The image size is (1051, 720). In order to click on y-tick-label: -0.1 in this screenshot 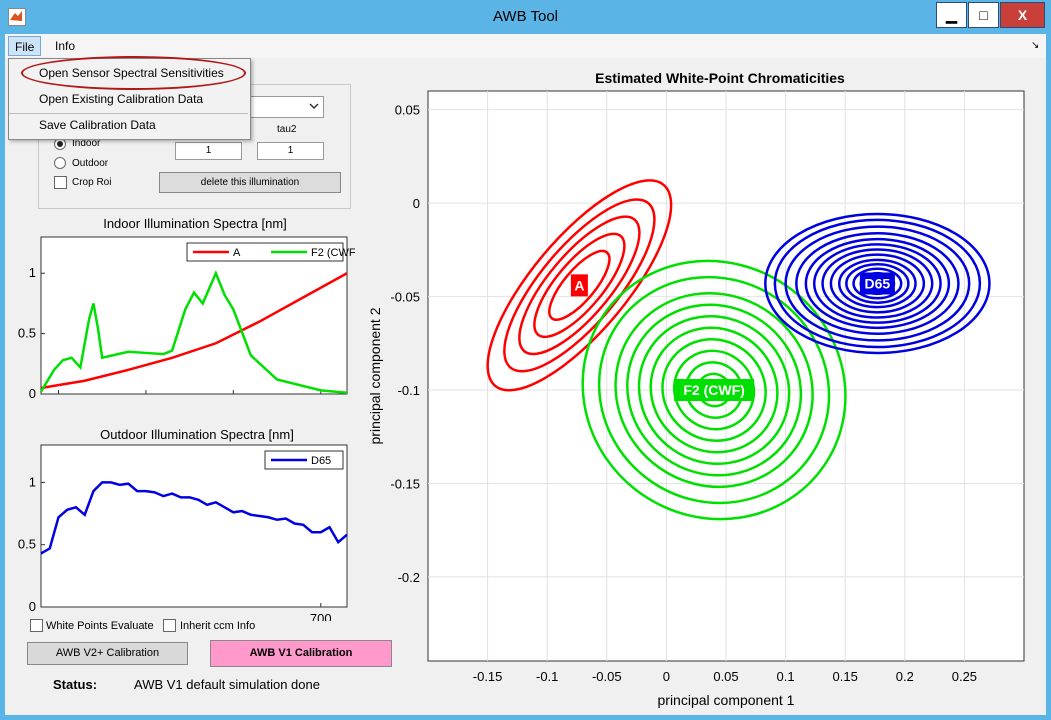, I will do `click(409, 390)`.